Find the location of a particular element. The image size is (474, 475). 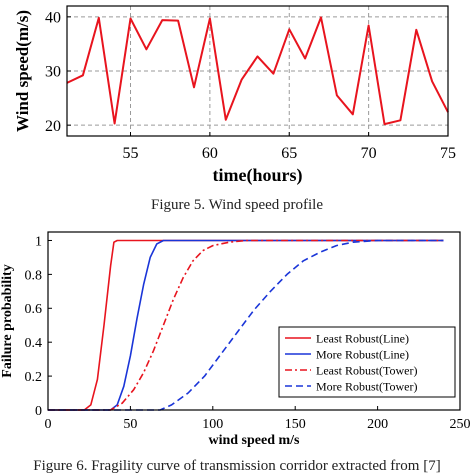

y-tick-label: 1 is located at coordinates (38, 241).